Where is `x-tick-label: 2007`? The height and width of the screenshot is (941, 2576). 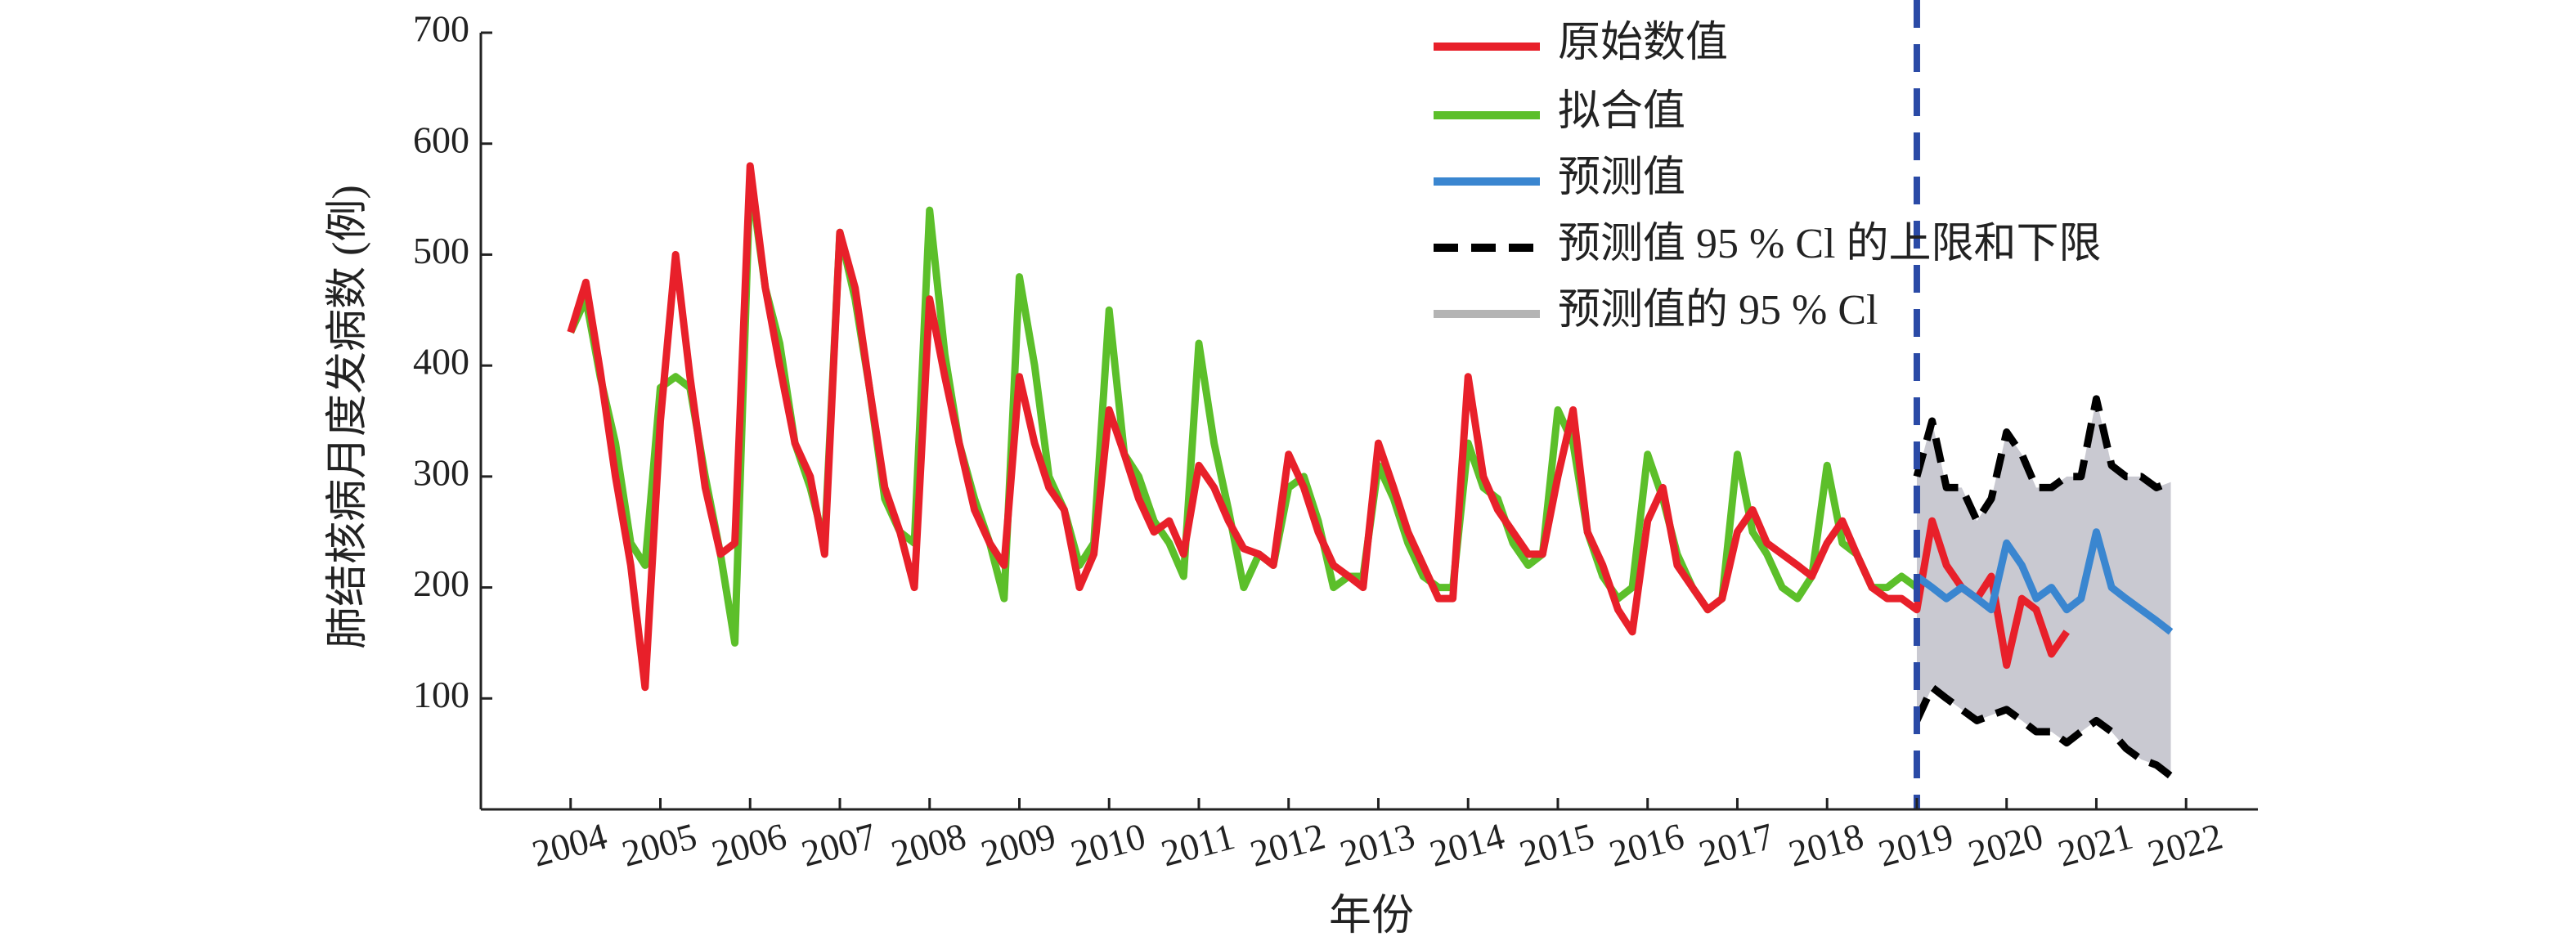
x-tick-label: 2007 is located at coordinates (839, 845).